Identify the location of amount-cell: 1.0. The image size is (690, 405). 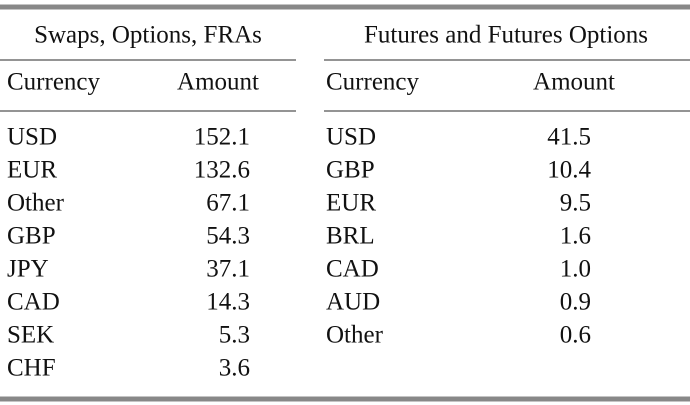
(575, 269).